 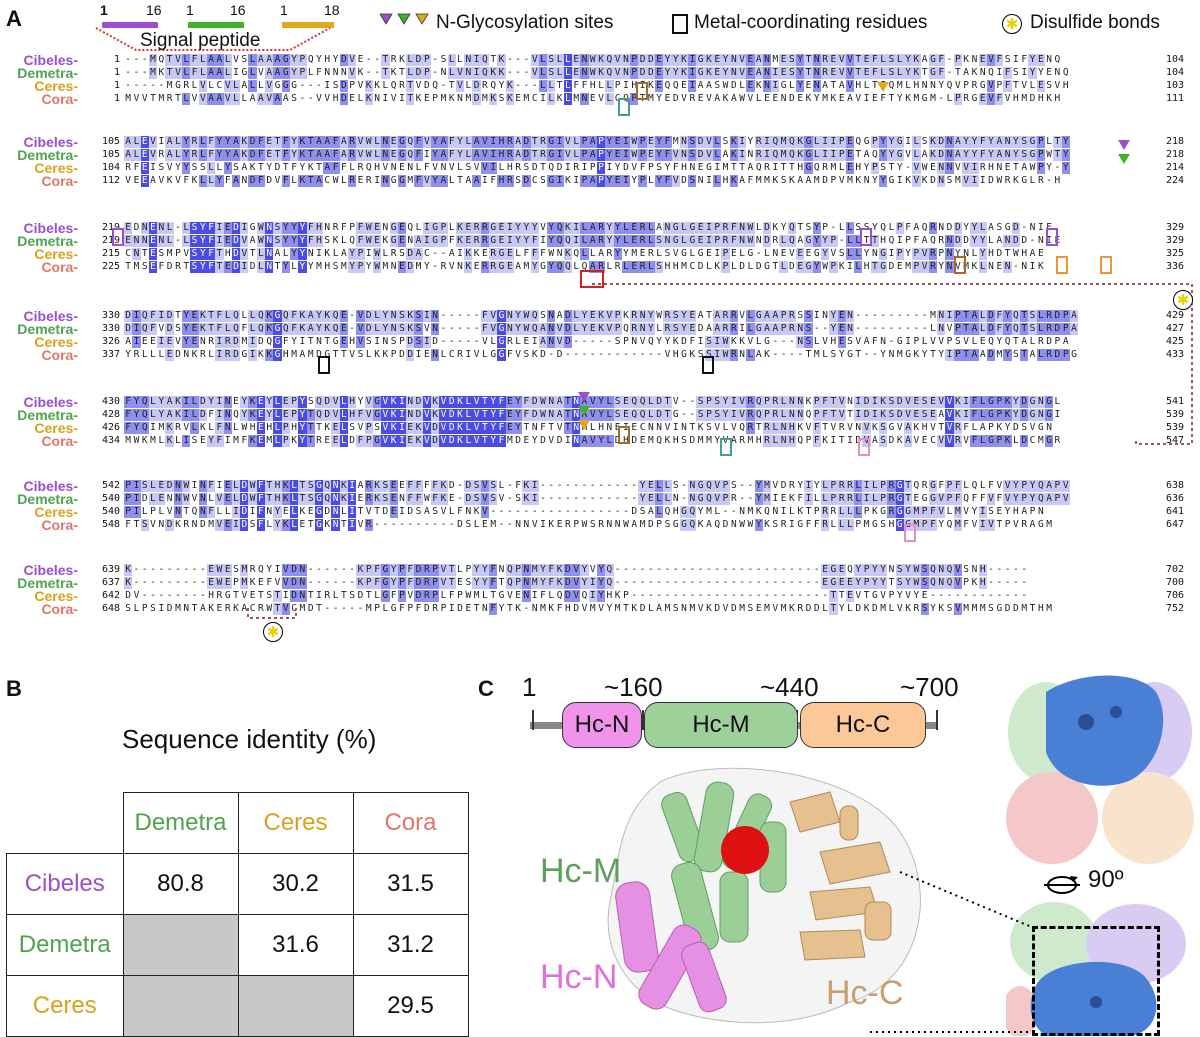 What do you see at coordinates (789, 687) in the screenshot?
I see `domain-position: ~440` at bounding box center [789, 687].